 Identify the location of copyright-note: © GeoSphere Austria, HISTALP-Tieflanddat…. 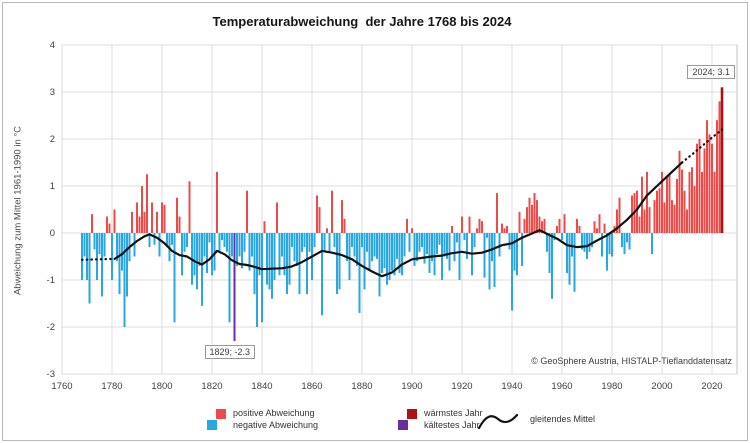
(631, 361).